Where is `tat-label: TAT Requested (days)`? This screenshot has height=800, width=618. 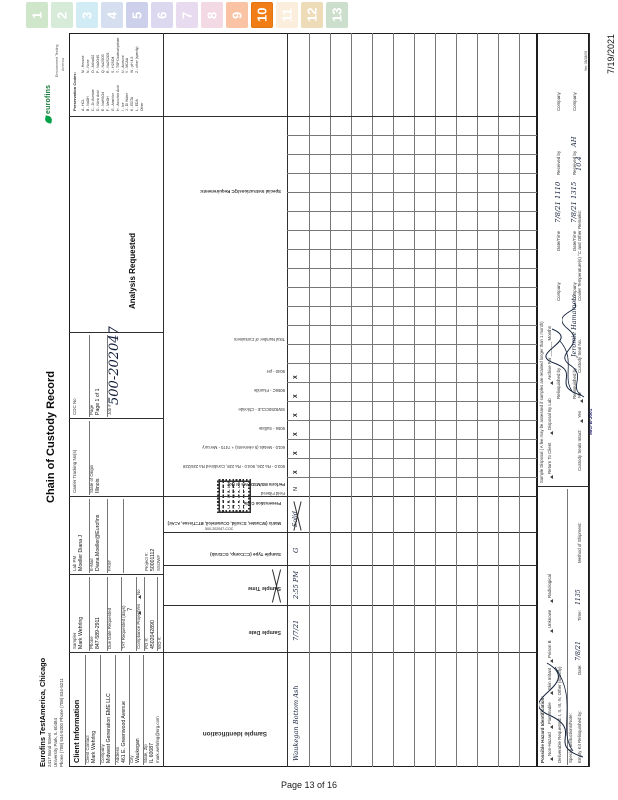
tat-label: TAT Requested (days) is located at coordinates (123, 627).